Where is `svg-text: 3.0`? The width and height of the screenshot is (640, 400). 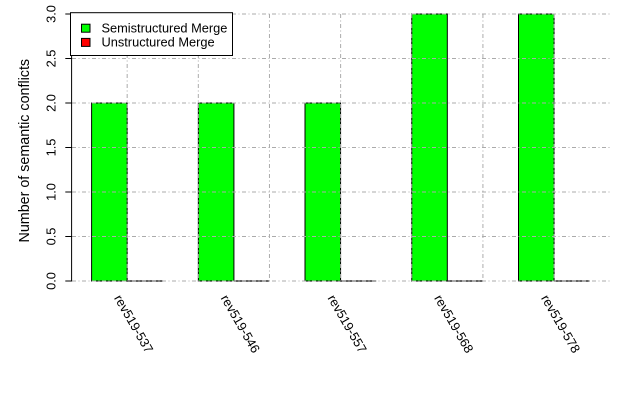 svg-text: 3.0 is located at coordinates (51, 14).